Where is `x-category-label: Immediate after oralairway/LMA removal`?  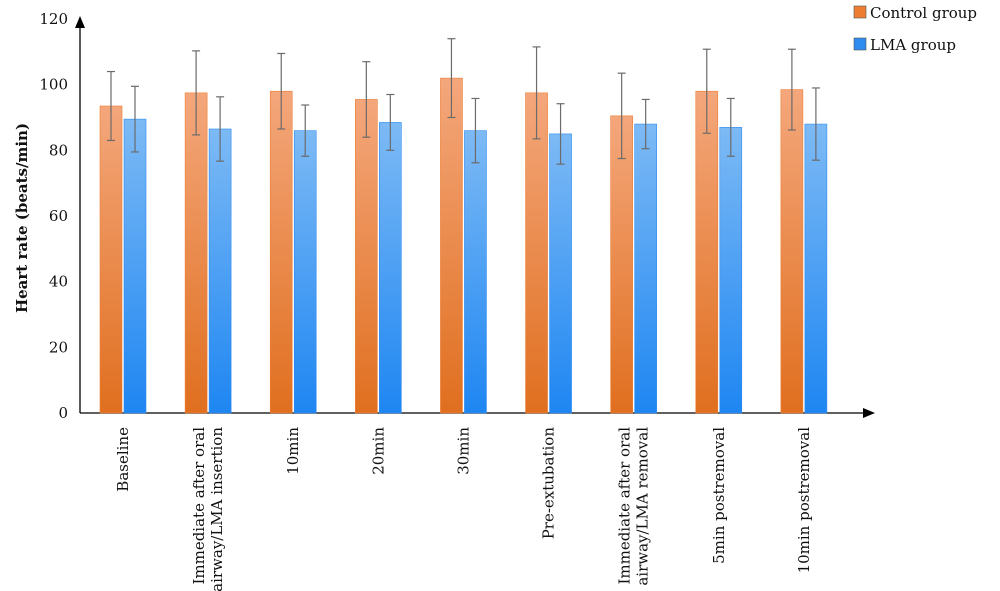
x-category-label: Immediate after oralairway/LMA removal is located at coordinates (634, 506).